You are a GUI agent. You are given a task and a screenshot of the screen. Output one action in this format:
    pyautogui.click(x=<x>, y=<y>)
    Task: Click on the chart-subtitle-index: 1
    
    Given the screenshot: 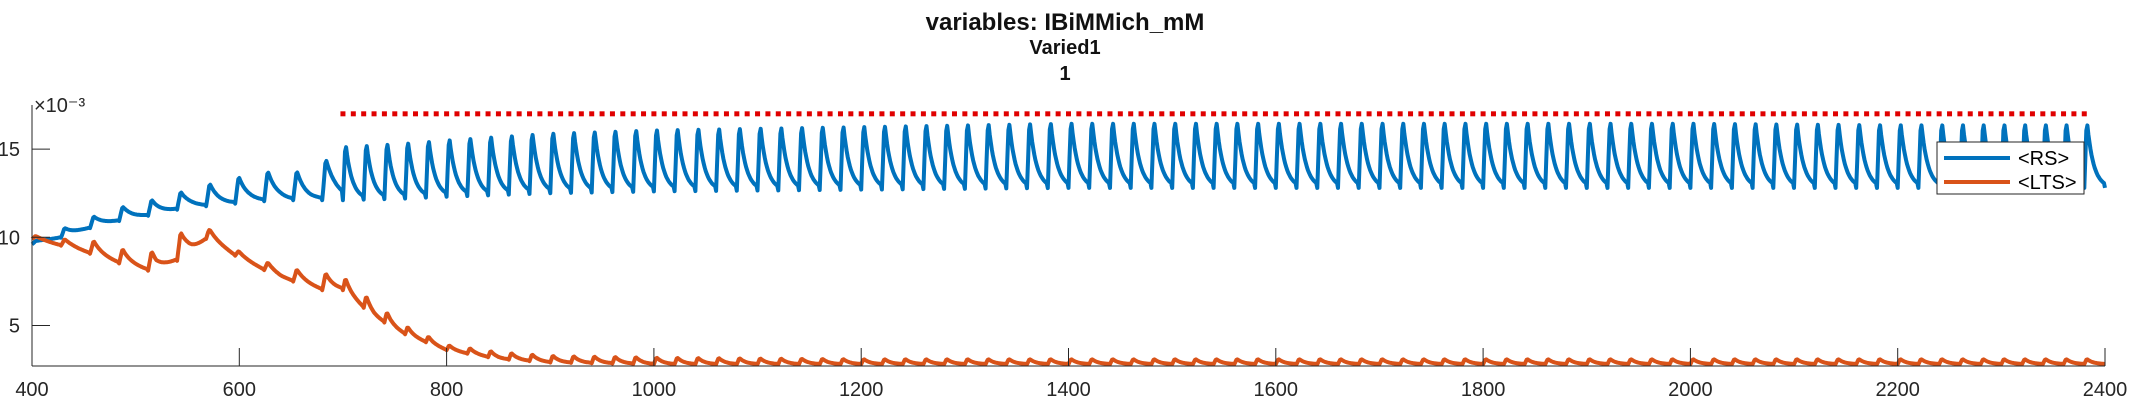 What is the action you would take?
    pyautogui.click(x=1064, y=74)
    